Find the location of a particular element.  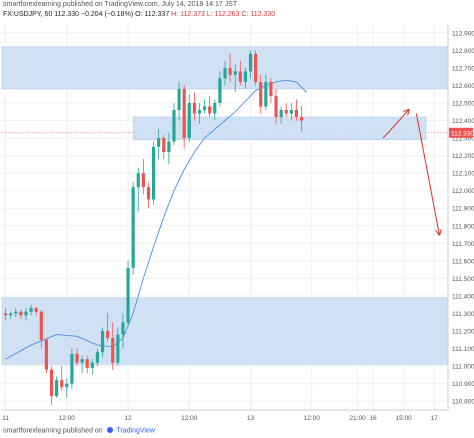

y-tick-label: 112.700 is located at coordinates (463, 68).